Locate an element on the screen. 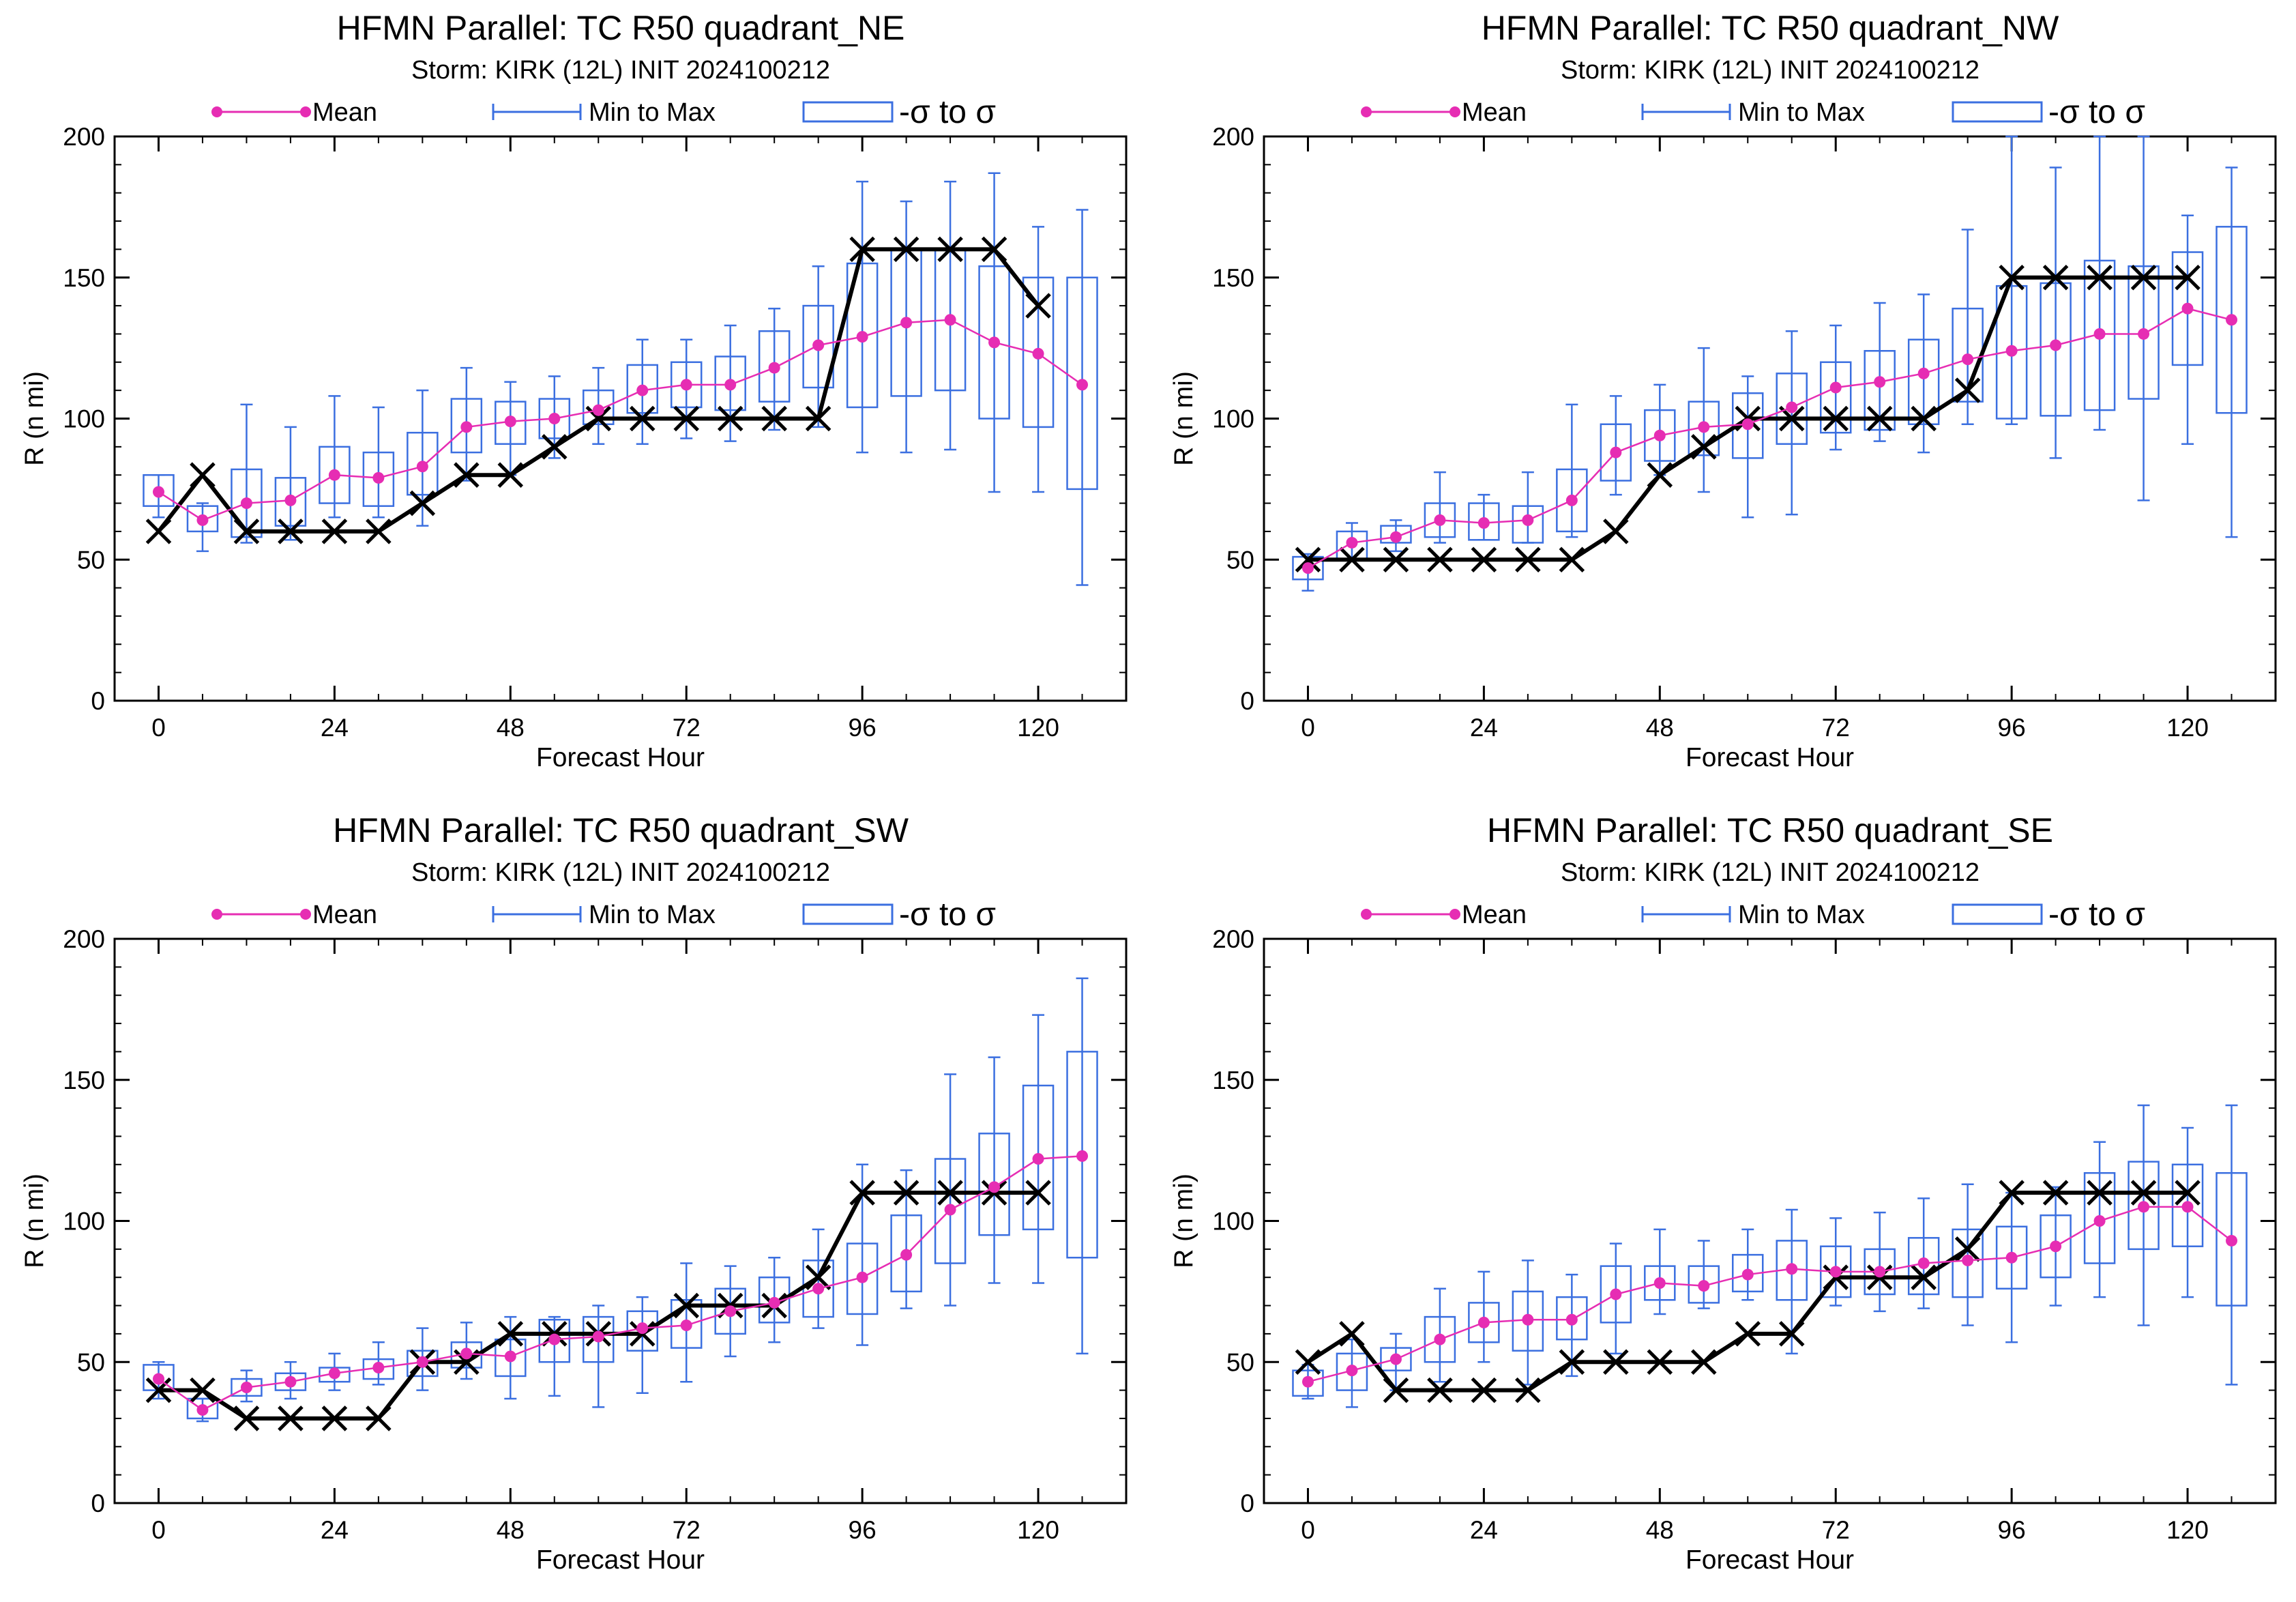 The height and width of the screenshot is (1602, 2296). legend-range-label: Min to Max is located at coordinates (1801, 915).